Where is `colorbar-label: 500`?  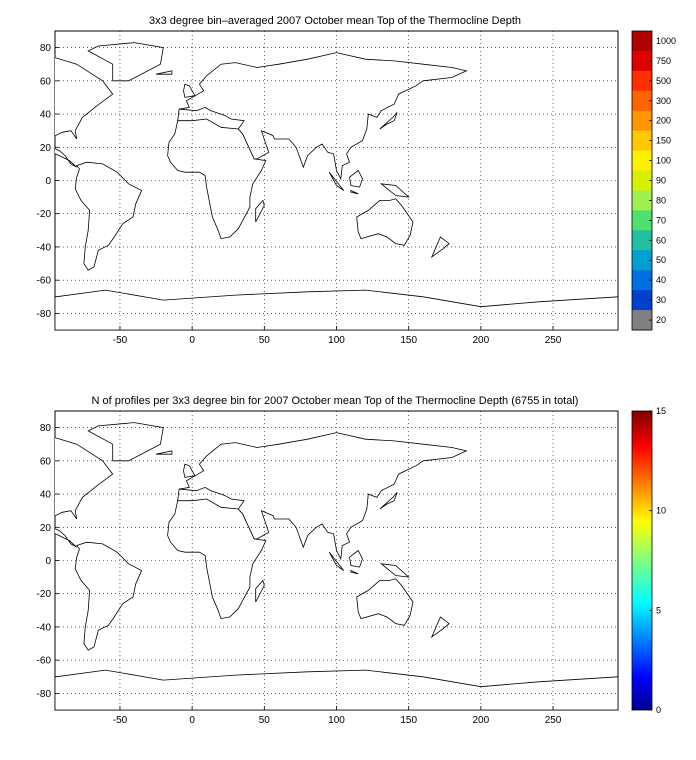
colorbar-label: 500 is located at coordinates (663, 81).